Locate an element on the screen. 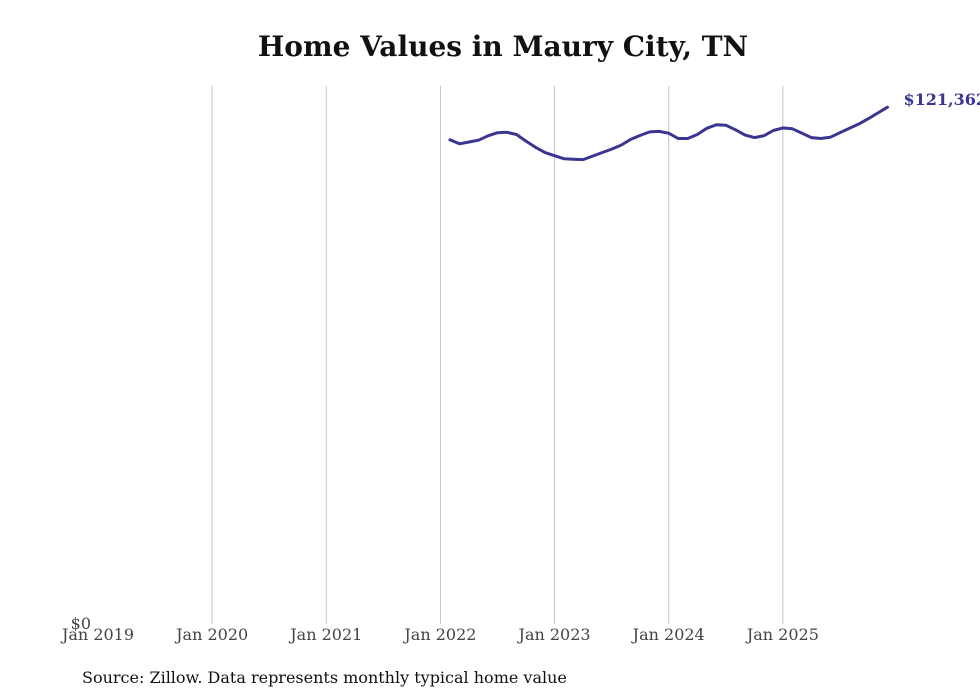  x-tick-label: Jan 2020 is located at coordinates (211, 634).